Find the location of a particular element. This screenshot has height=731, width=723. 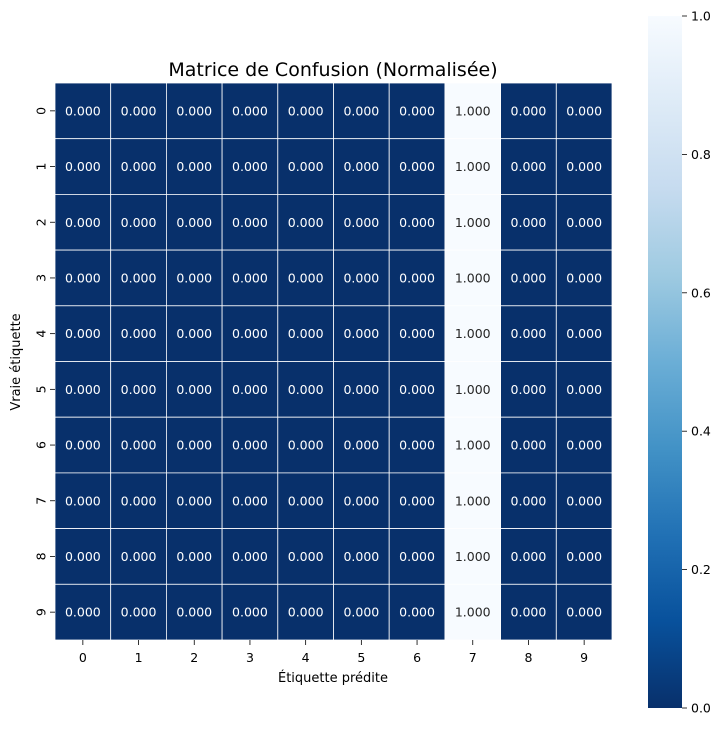

x-tick-label: 2 is located at coordinates (194, 657).